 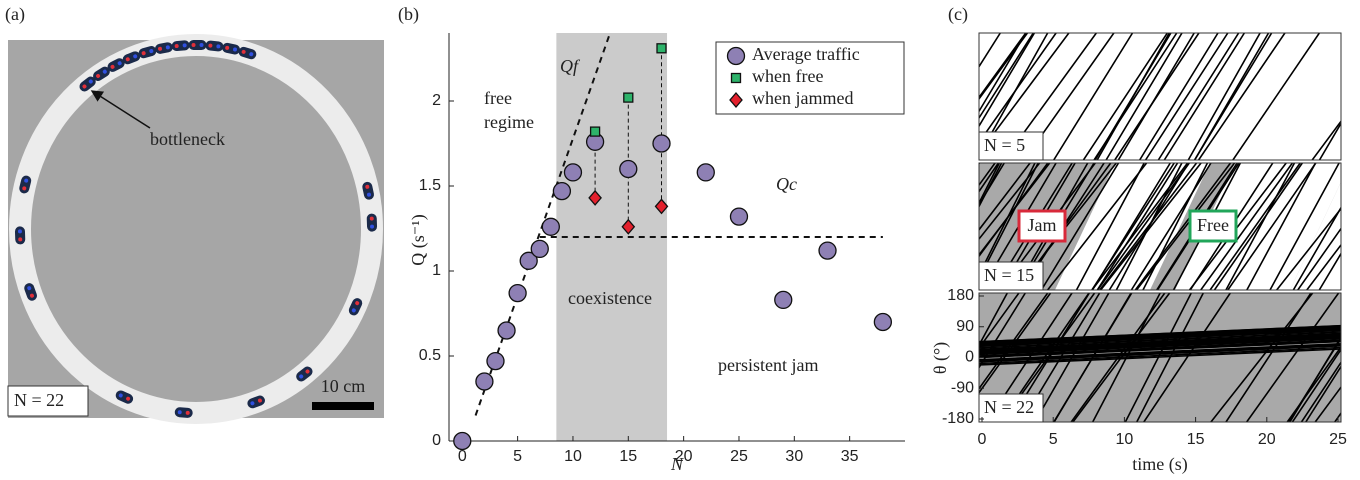 I want to click on y-tick-label: -180, so click(x=958, y=418).